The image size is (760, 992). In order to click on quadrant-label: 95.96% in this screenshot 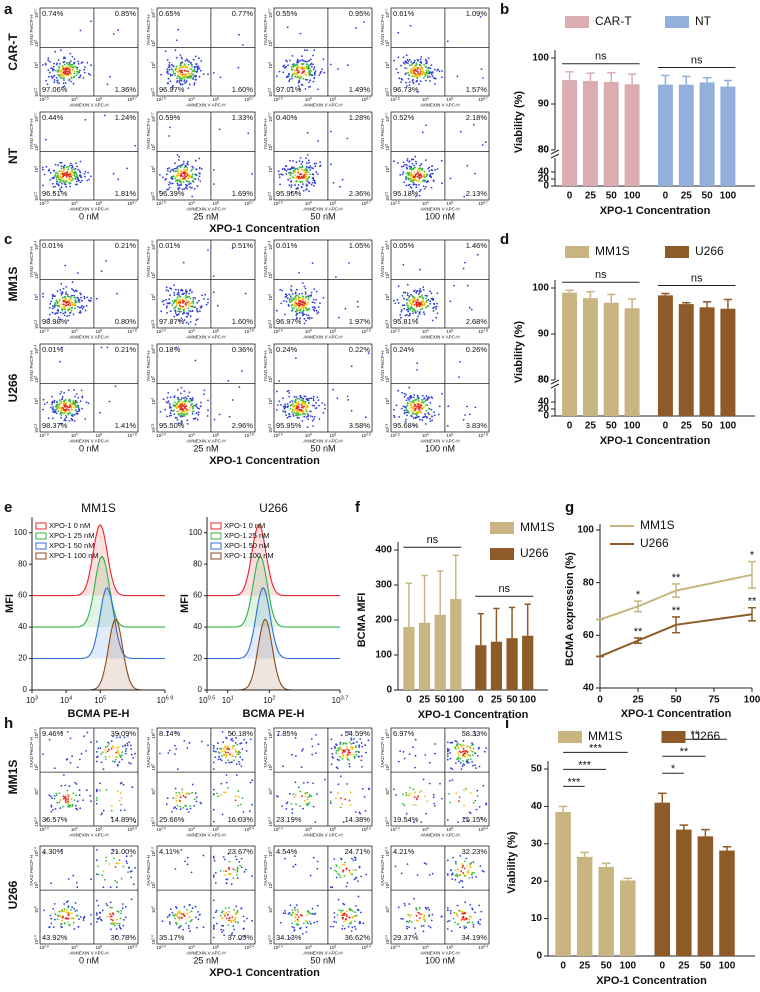, I will do `click(289, 193)`.